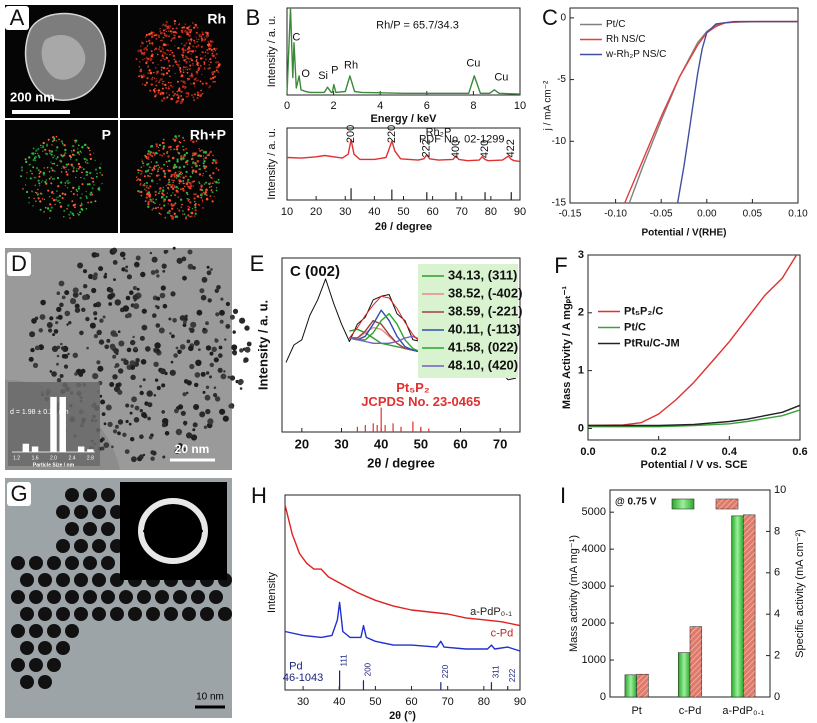 The width and height of the screenshot is (817, 723). What do you see at coordinates (341, 443) in the screenshot?
I see `x-tick-label: 30` at bounding box center [341, 443].